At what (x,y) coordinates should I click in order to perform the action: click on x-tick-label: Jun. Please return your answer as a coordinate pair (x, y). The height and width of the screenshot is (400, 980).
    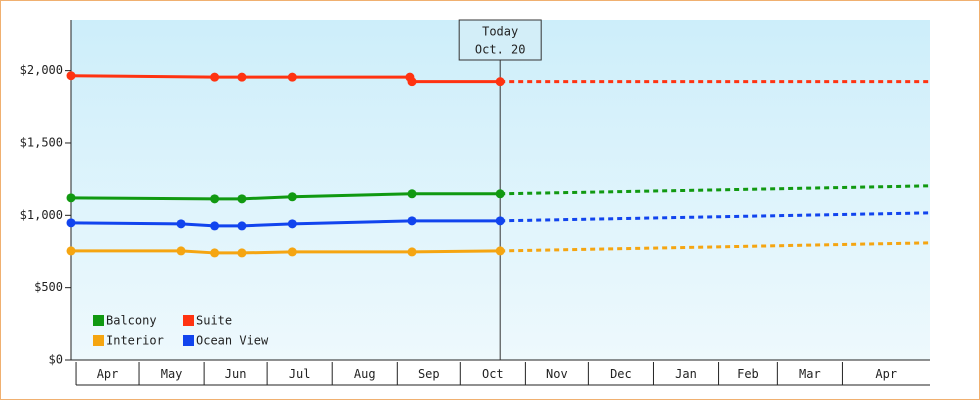
    Looking at the image, I should click on (236, 374).